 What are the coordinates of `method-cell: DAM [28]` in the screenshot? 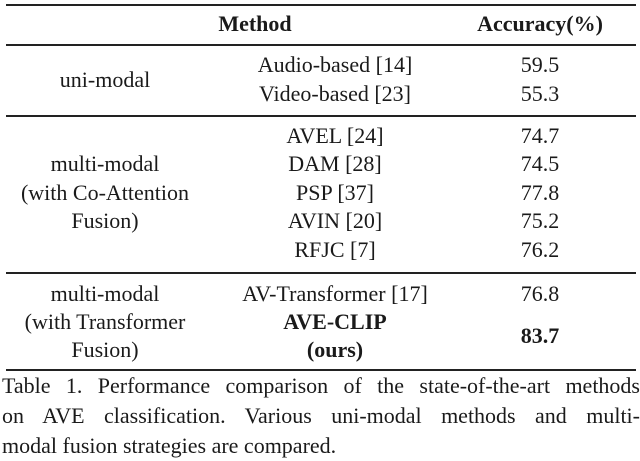 It's located at (335, 163).